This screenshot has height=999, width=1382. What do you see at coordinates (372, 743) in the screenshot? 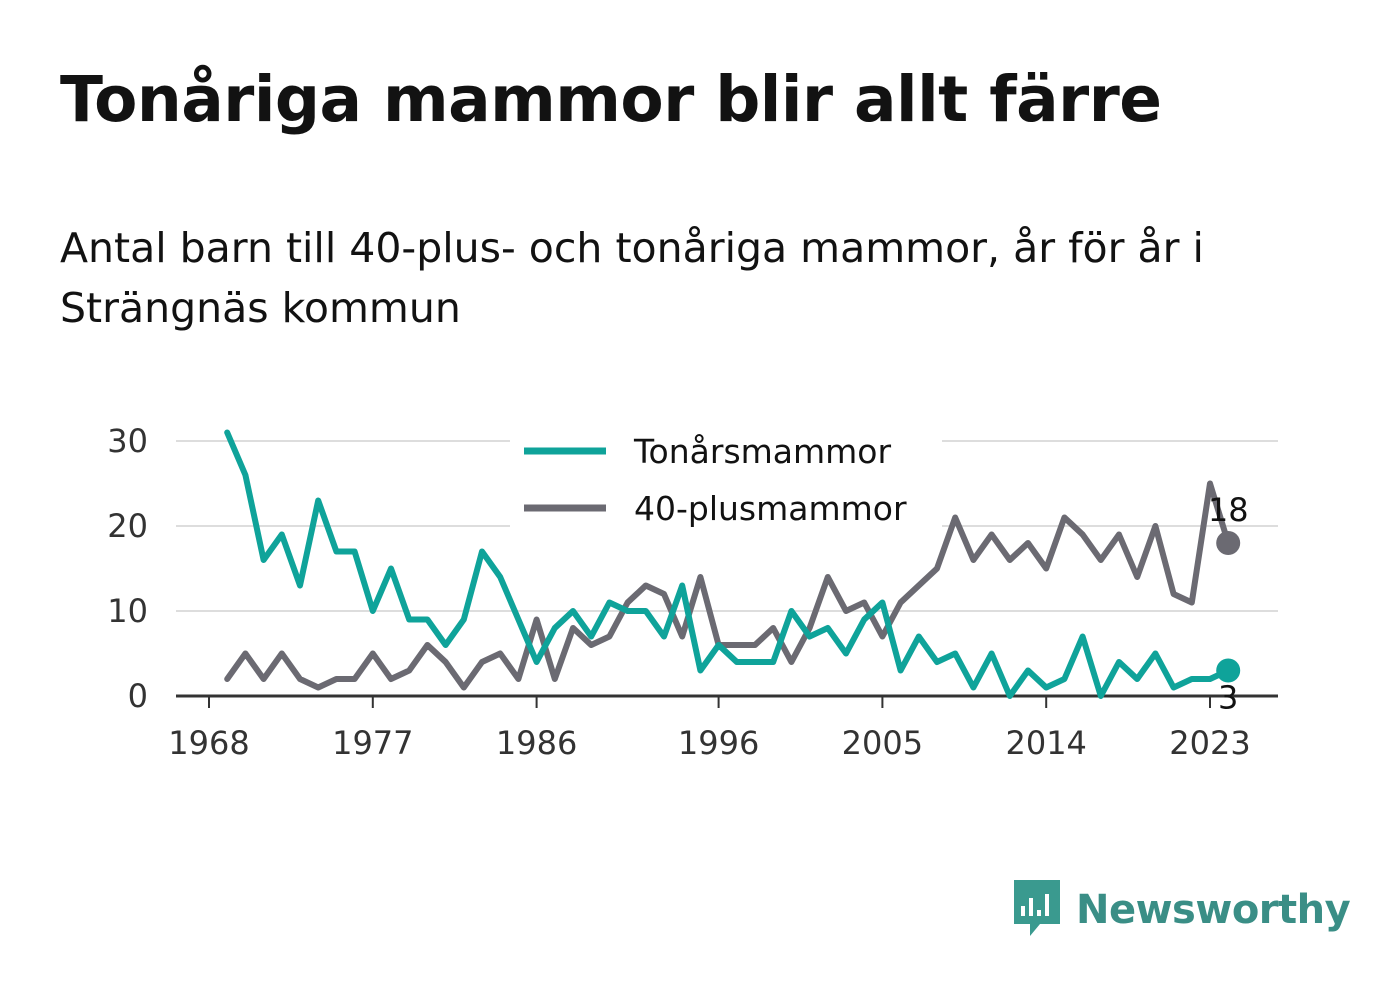
I see `x-tick-label: 1977` at bounding box center [372, 743].